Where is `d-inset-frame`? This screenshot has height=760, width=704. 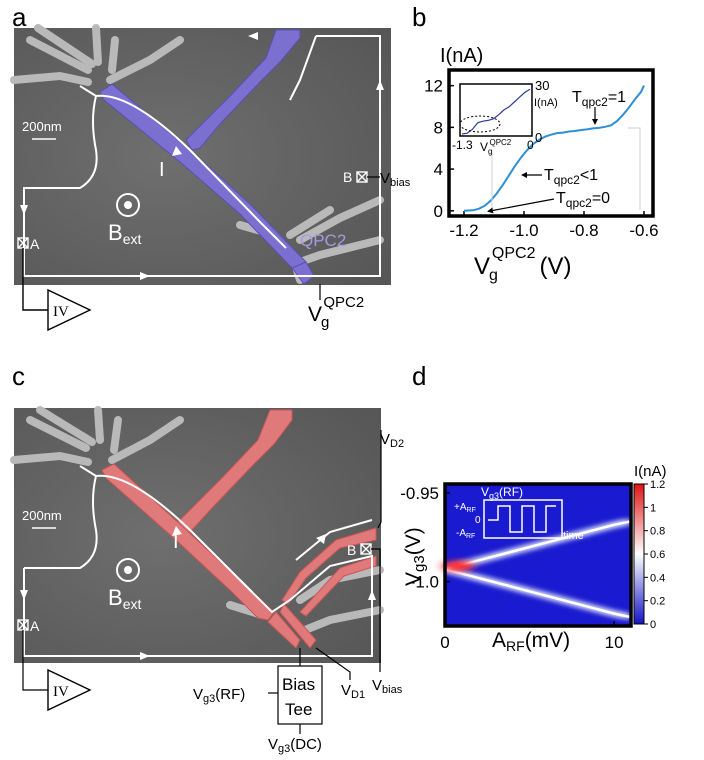 d-inset-frame is located at coordinates (523, 519).